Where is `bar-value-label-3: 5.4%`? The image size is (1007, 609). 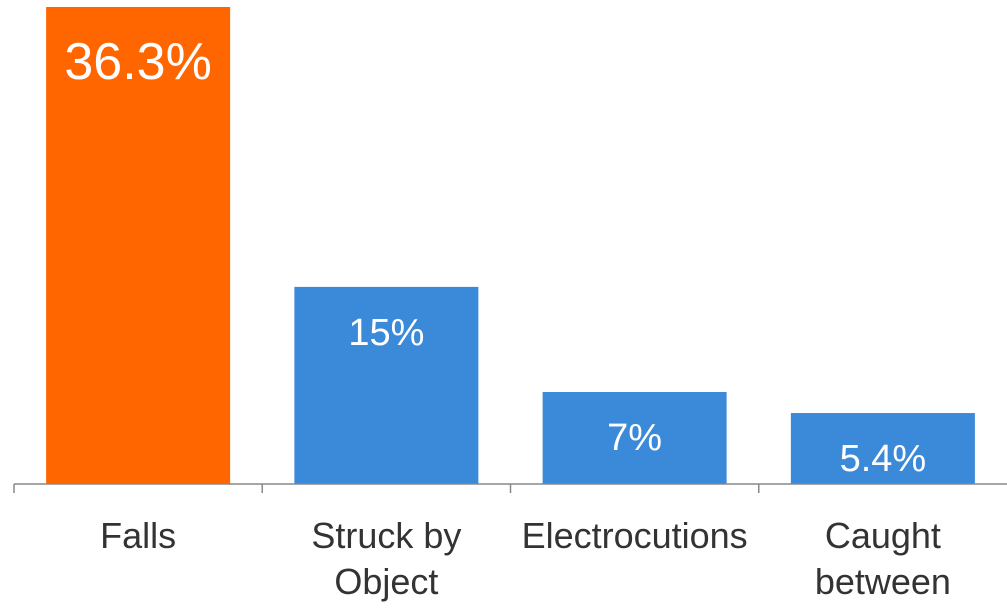
bar-value-label-3: 5.4% is located at coordinates (883, 459).